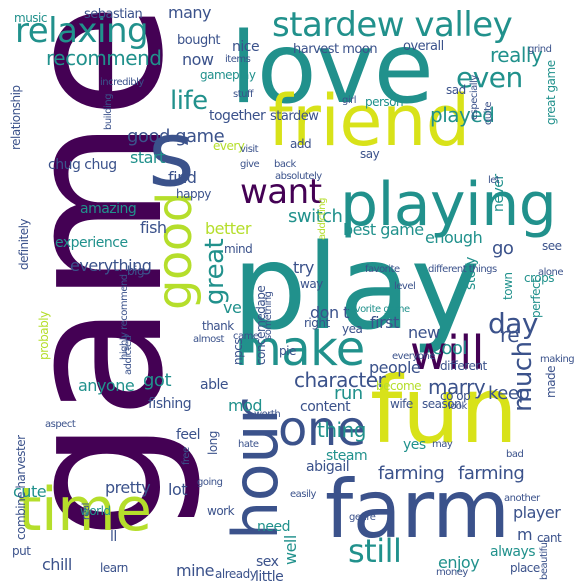 The height and width of the screenshot is (584, 576). What do you see at coordinates (489, 77) in the screenshot?
I see `word-even: even` at bounding box center [489, 77].